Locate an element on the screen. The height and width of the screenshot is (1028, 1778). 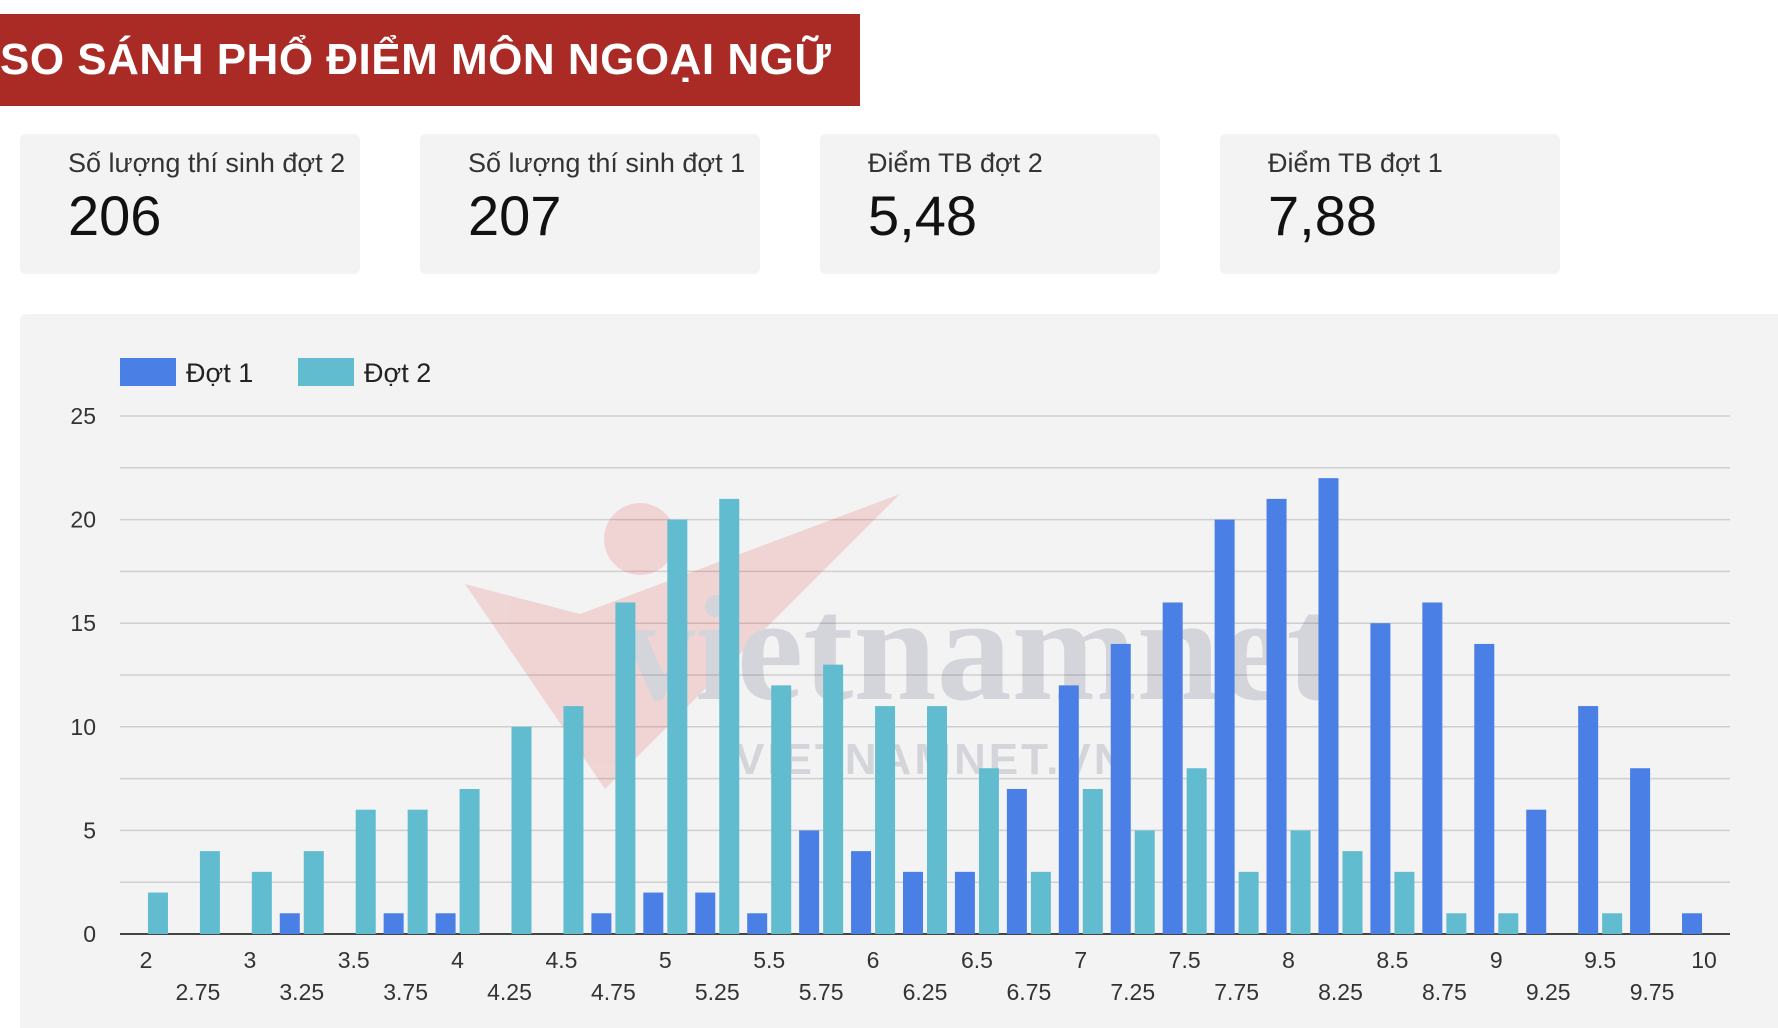
bar-1-5.25 is located at coordinates (705, 913).